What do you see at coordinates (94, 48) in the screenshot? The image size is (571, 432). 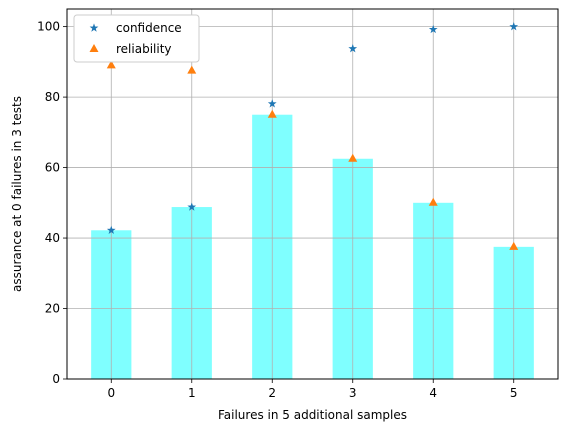 I see `legend-marker-reliability` at bounding box center [94, 48].